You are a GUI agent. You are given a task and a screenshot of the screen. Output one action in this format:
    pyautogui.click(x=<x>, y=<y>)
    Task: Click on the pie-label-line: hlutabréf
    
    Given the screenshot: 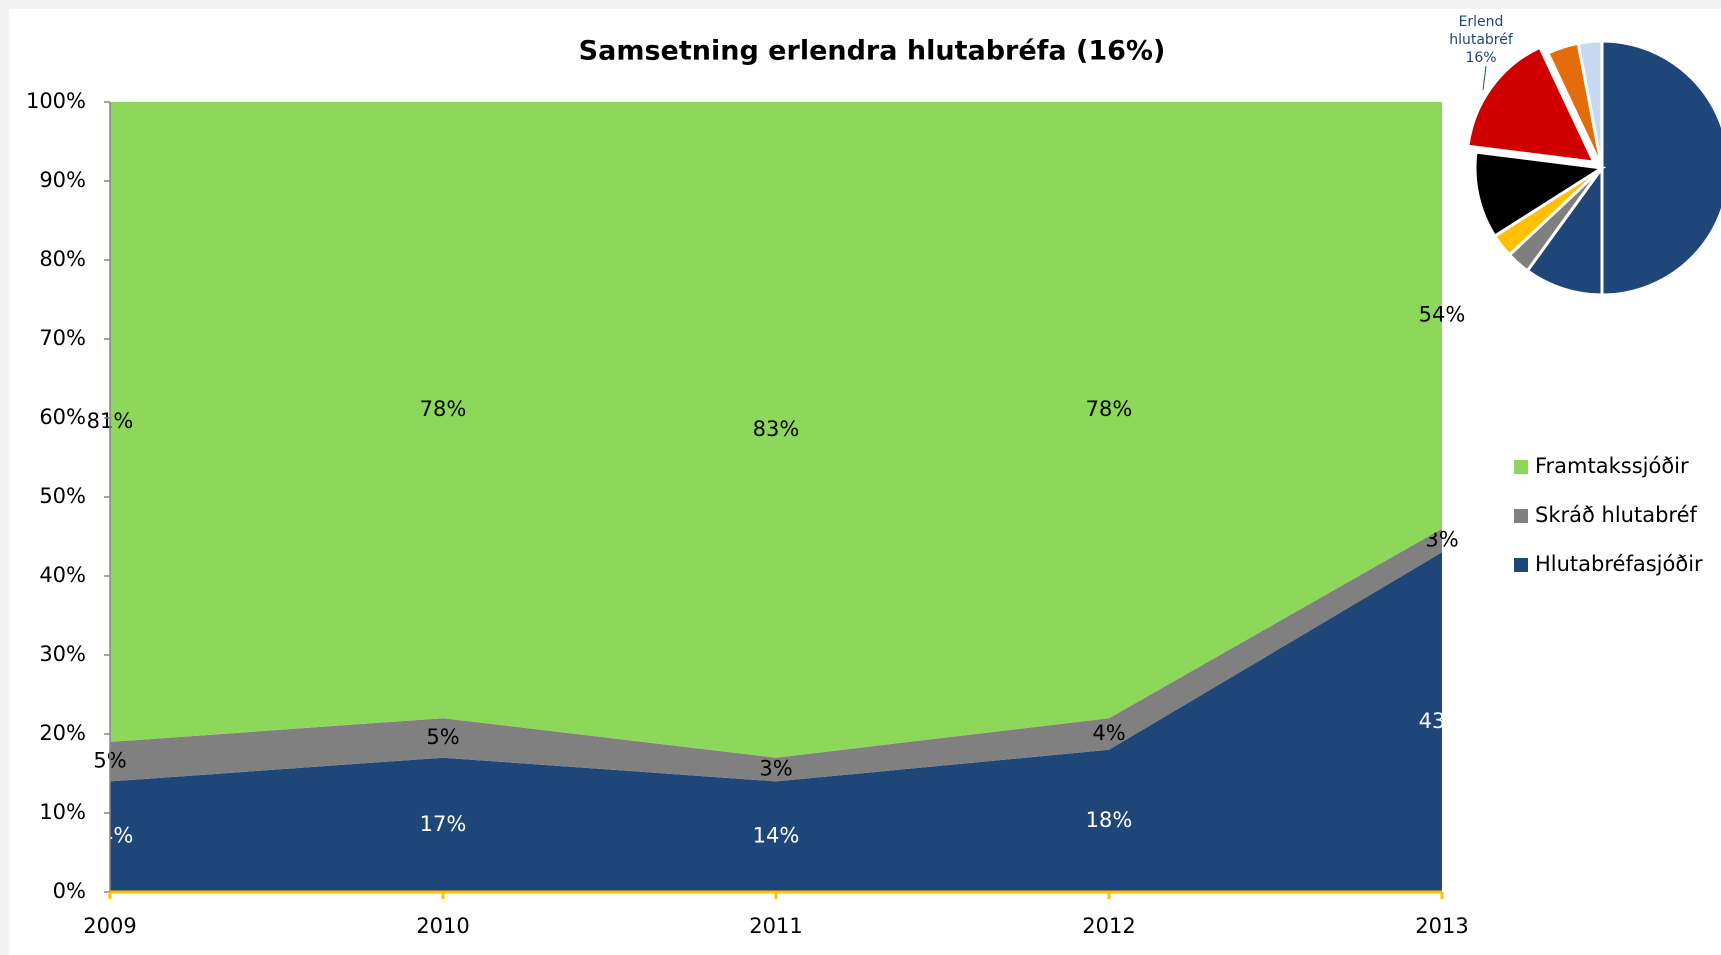 What is the action you would take?
    pyautogui.click(x=1481, y=40)
    